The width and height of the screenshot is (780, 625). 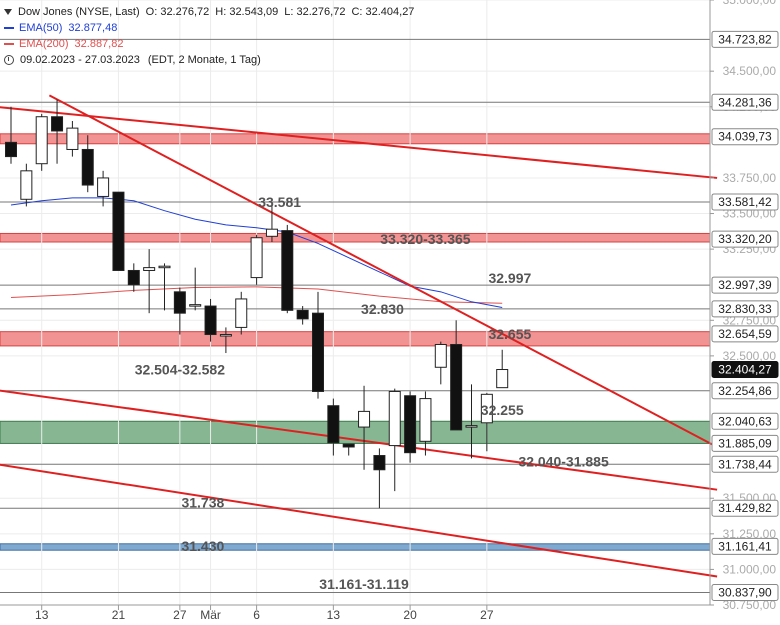 What do you see at coordinates (202, 503) in the screenshot?
I see `zone-label: 31.738` at bounding box center [202, 503].